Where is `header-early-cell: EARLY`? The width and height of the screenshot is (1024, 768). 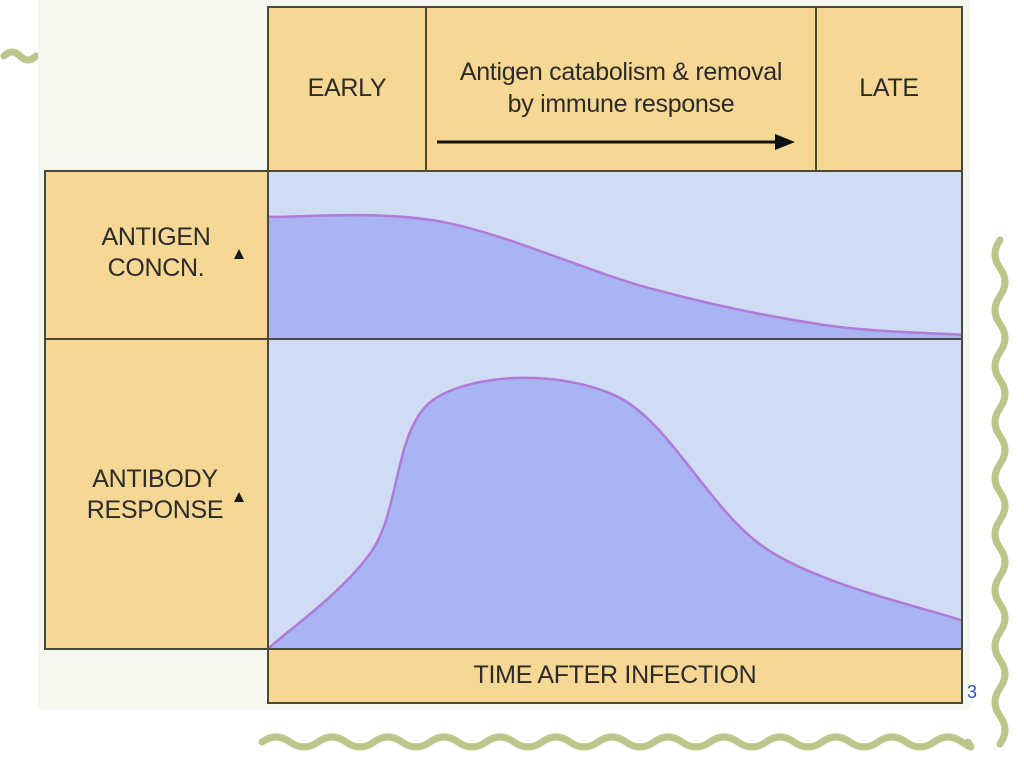
header-early-cell: EARLY is located at coordinates (347, 89).